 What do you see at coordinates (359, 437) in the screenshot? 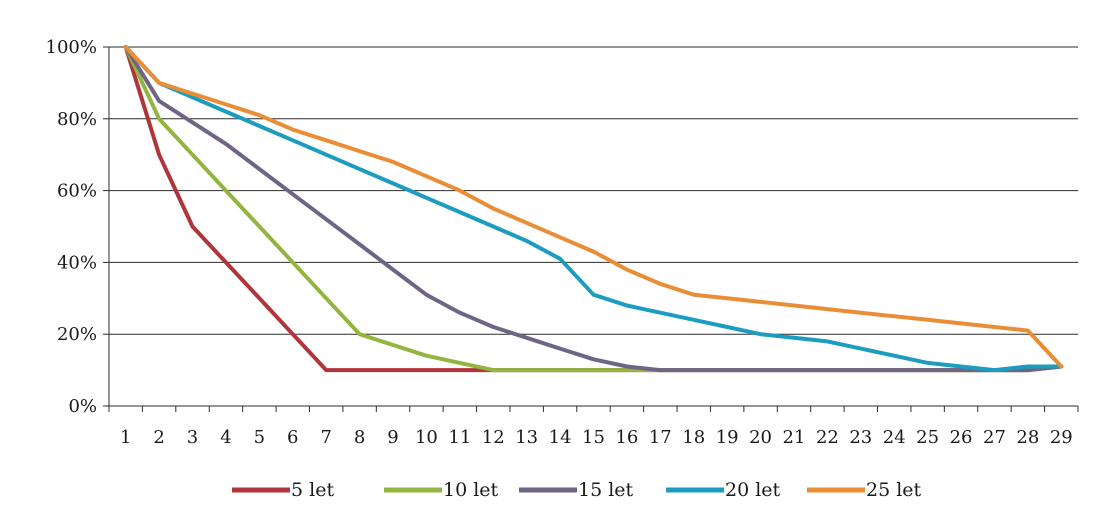
I see `x-tick-label: 8` at bounding box center [359, 437].